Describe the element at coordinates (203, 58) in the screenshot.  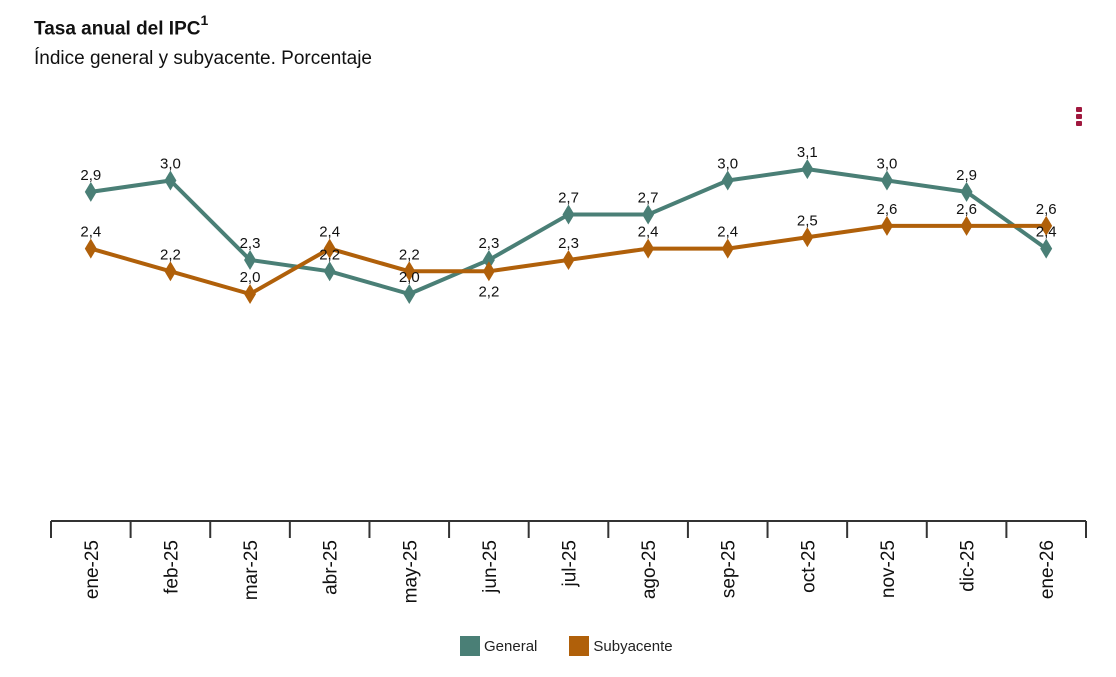
I see `chart-subtitle: Índice general y subyacente. Porcentaje` at that location.